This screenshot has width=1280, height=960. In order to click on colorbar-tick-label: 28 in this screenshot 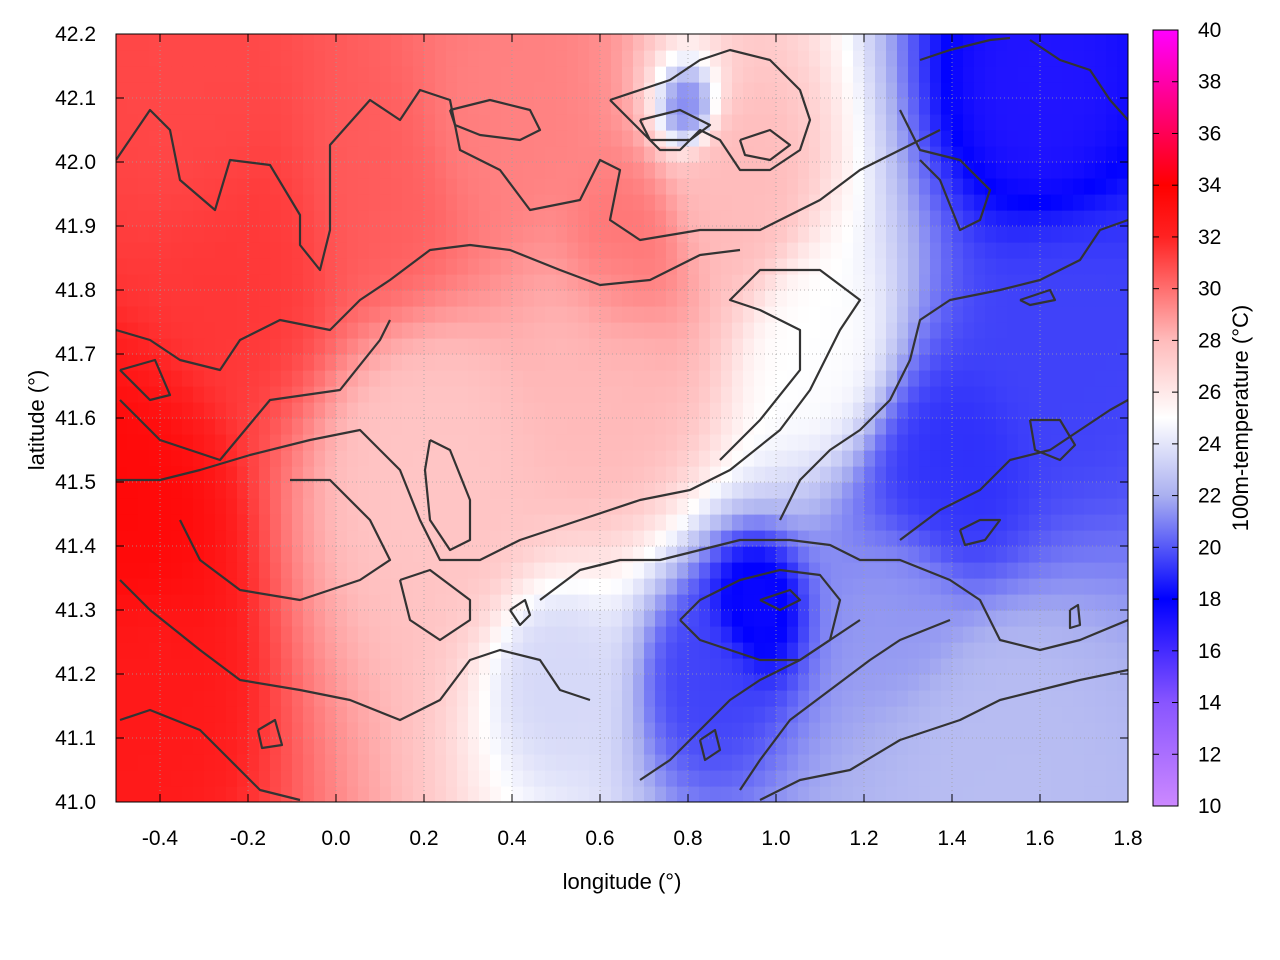, I will do `click(1209, 340)`.